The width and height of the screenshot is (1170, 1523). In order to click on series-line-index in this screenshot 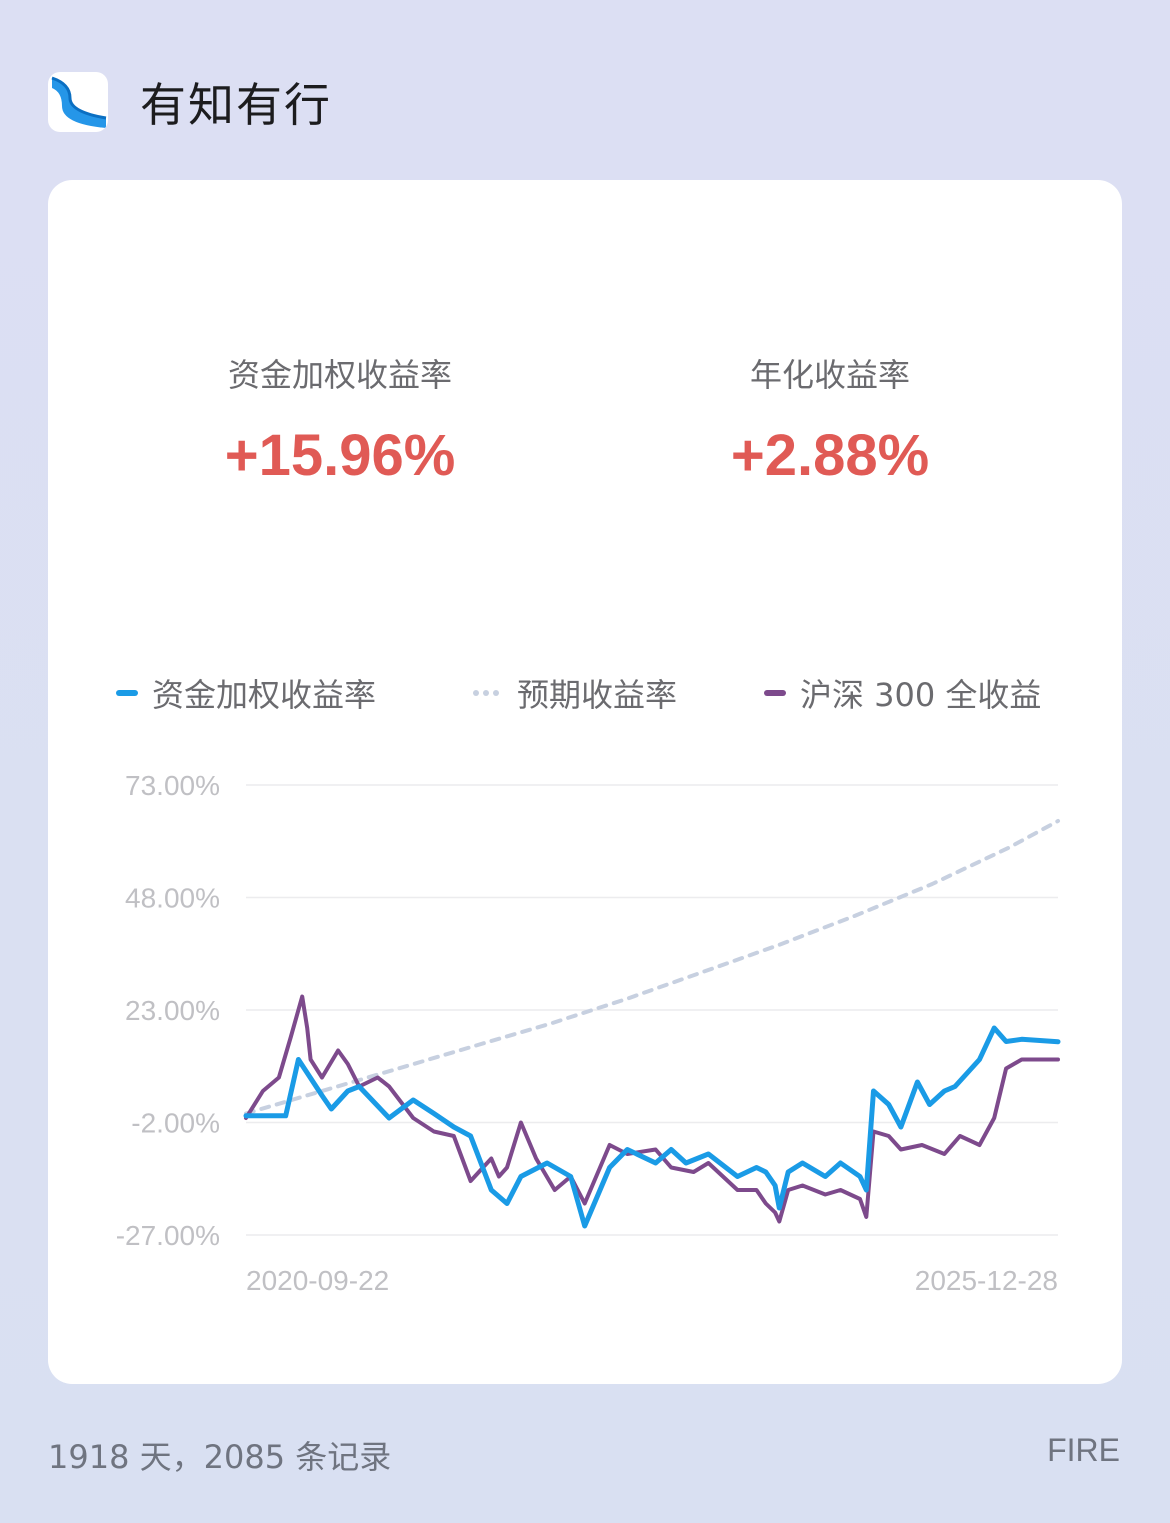, I will do `click(652, 1109)`.